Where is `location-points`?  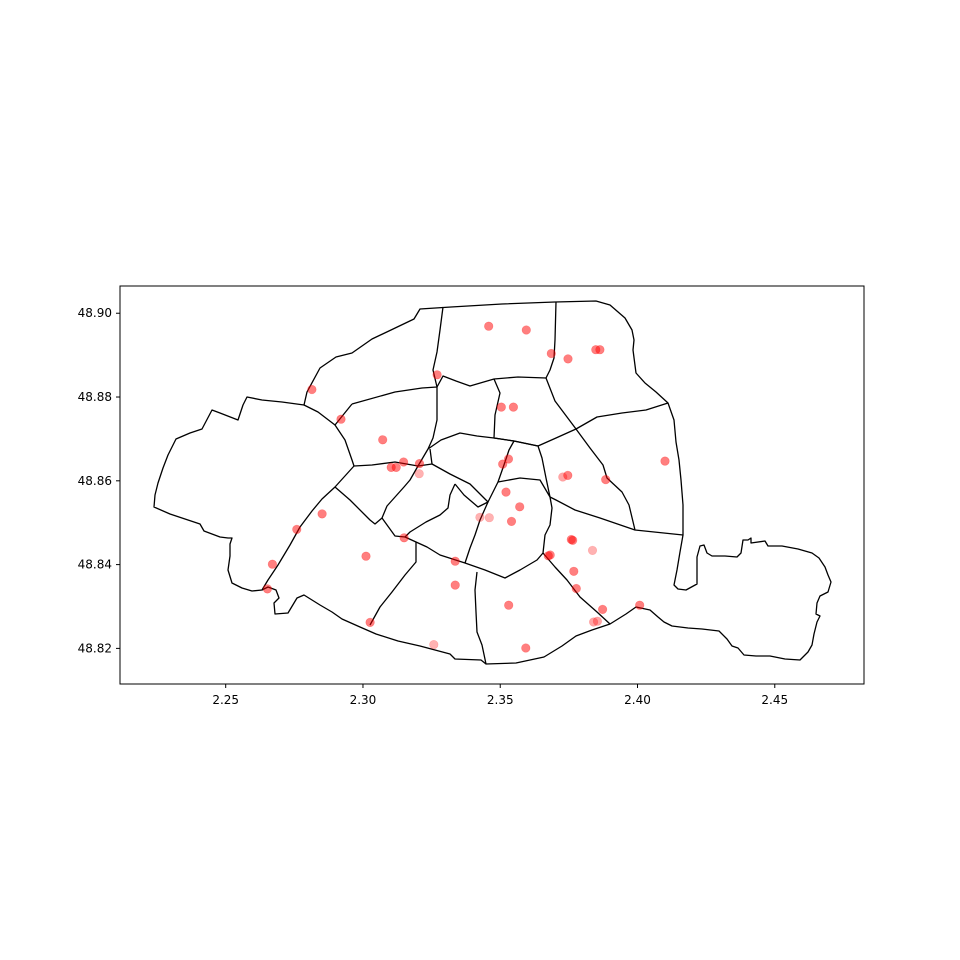 location-points is located at coordinates (466, 487).